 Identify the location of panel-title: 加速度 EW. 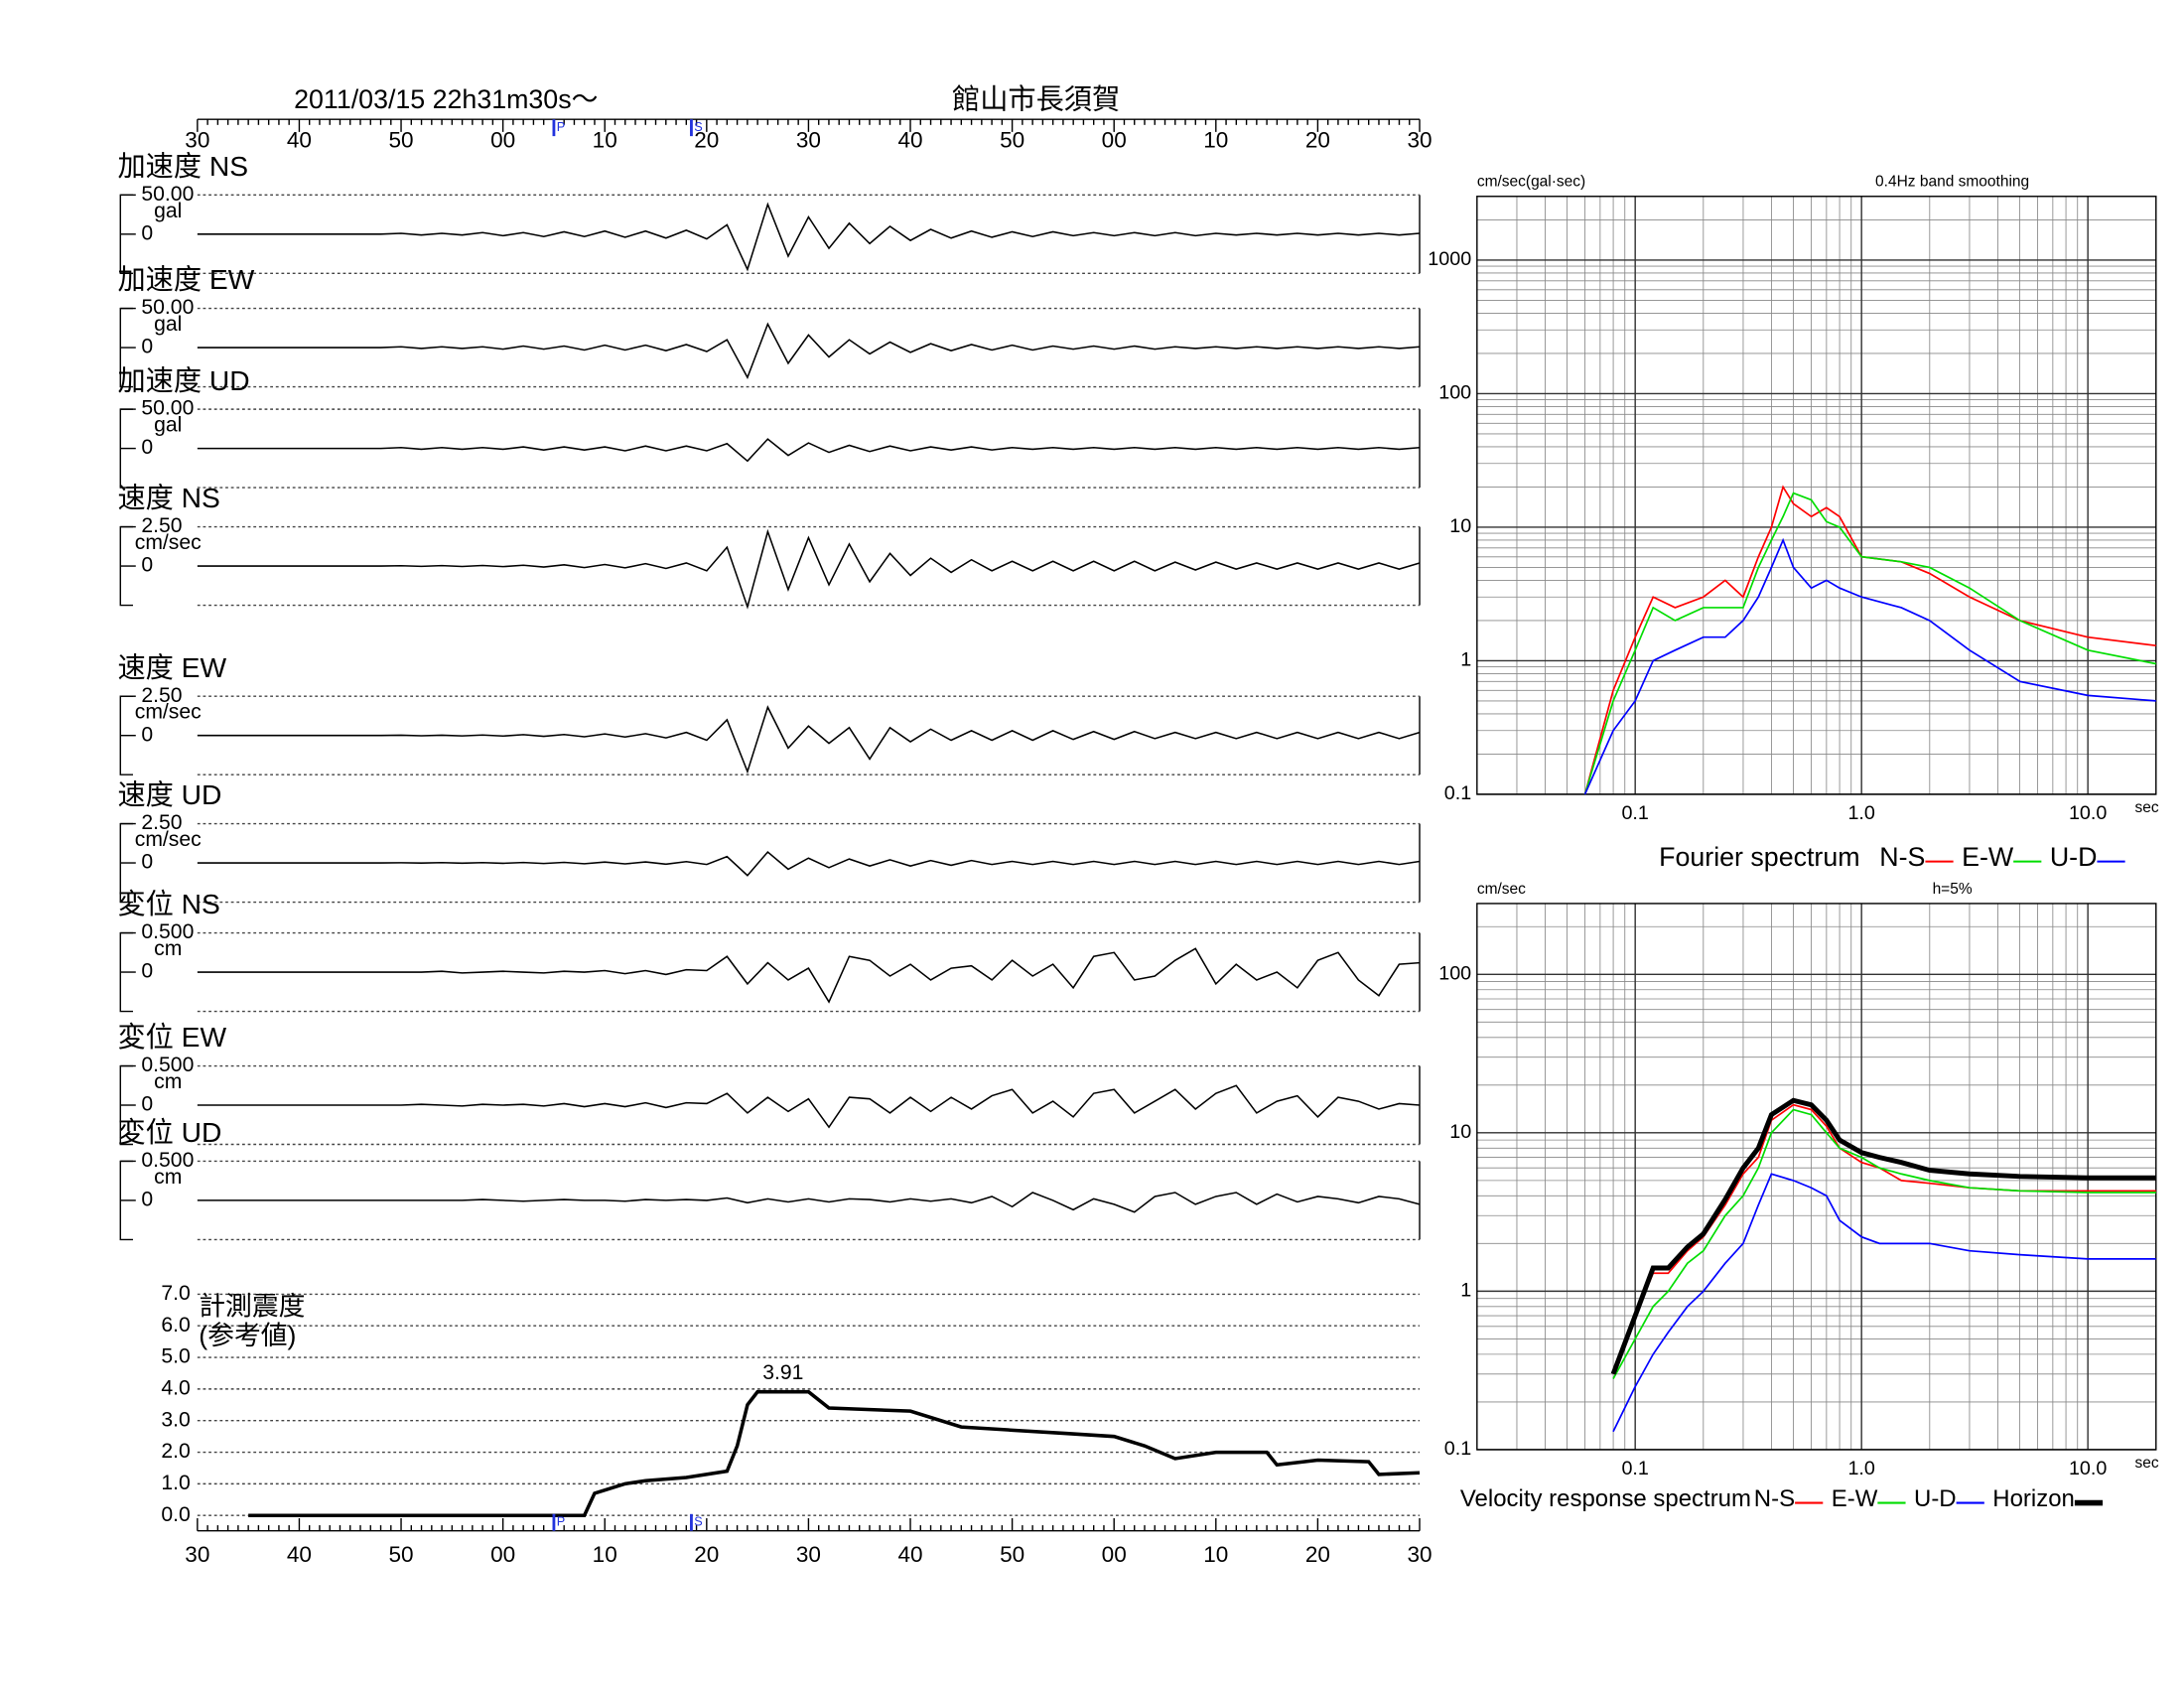
(185, 279).